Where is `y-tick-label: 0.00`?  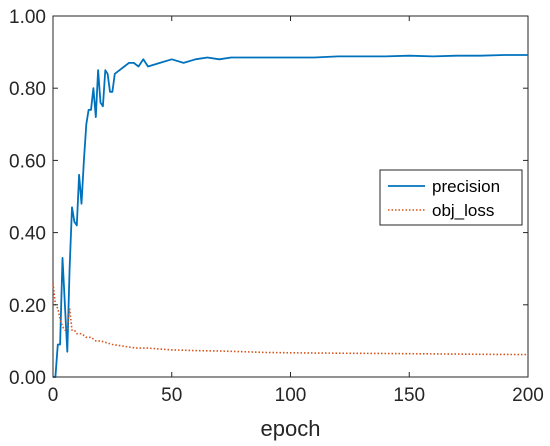
y-tick-label: 0.00 is located at coordinates (27, 378).